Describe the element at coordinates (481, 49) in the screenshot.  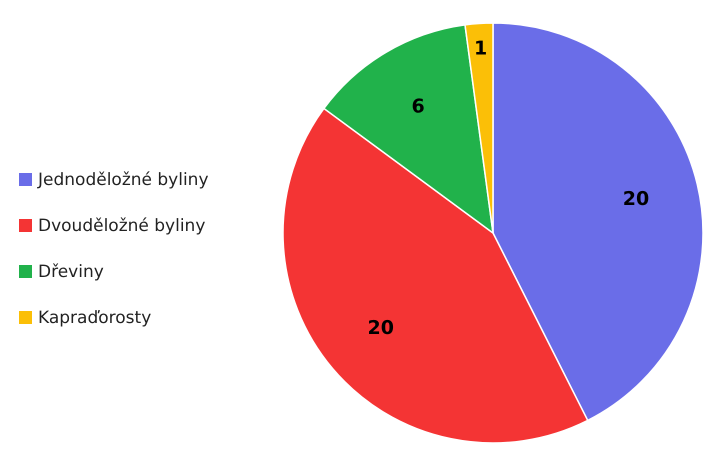
I see `data-label: 1` at that location.